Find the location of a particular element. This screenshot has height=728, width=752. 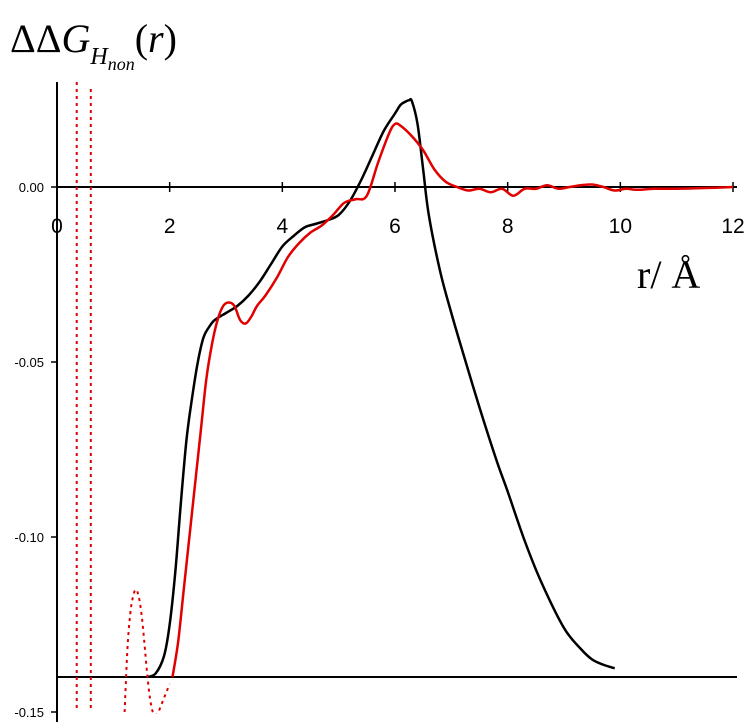

x-tick-label: 6 is located at coordinates (395, 226).